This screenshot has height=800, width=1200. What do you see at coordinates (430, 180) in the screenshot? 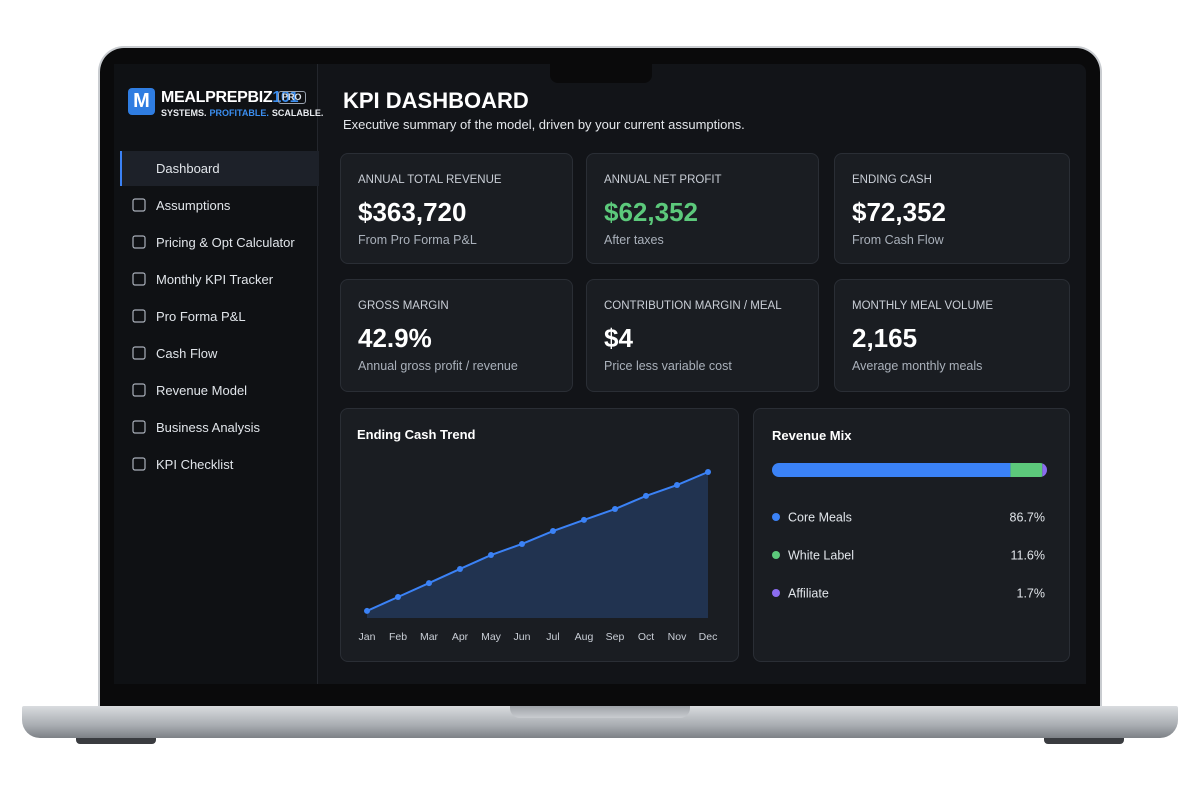
I see `kpi-label: ANNUAL TOTAL REVENUE` at bounding box center [430, 180].